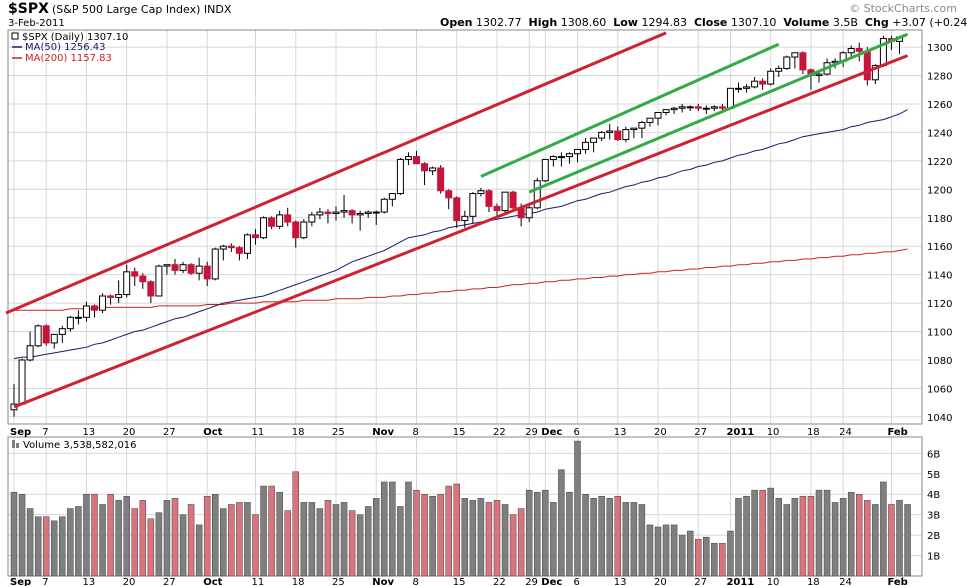 Image resolution: width=967 pixels, height=586 pixels. Describe the element at coordinates (13, 444) in the screenshot. I see `legend-volume-swatch` at that location.